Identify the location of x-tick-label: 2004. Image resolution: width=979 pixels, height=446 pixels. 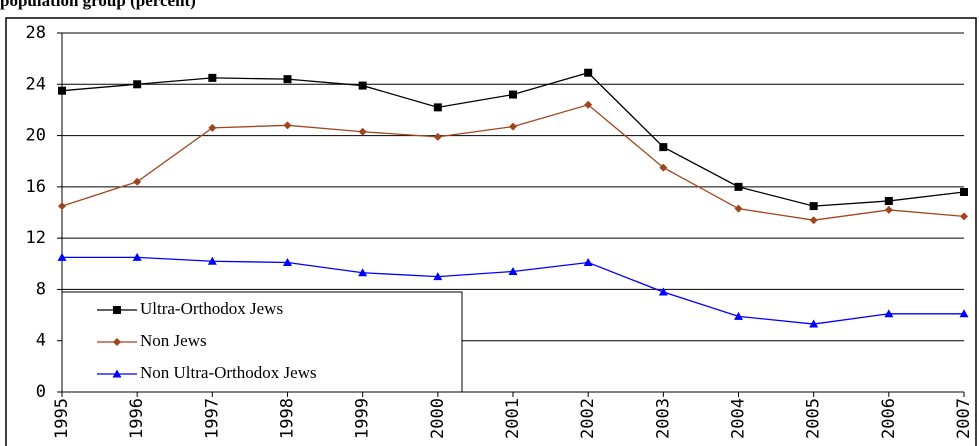
(739, 418).